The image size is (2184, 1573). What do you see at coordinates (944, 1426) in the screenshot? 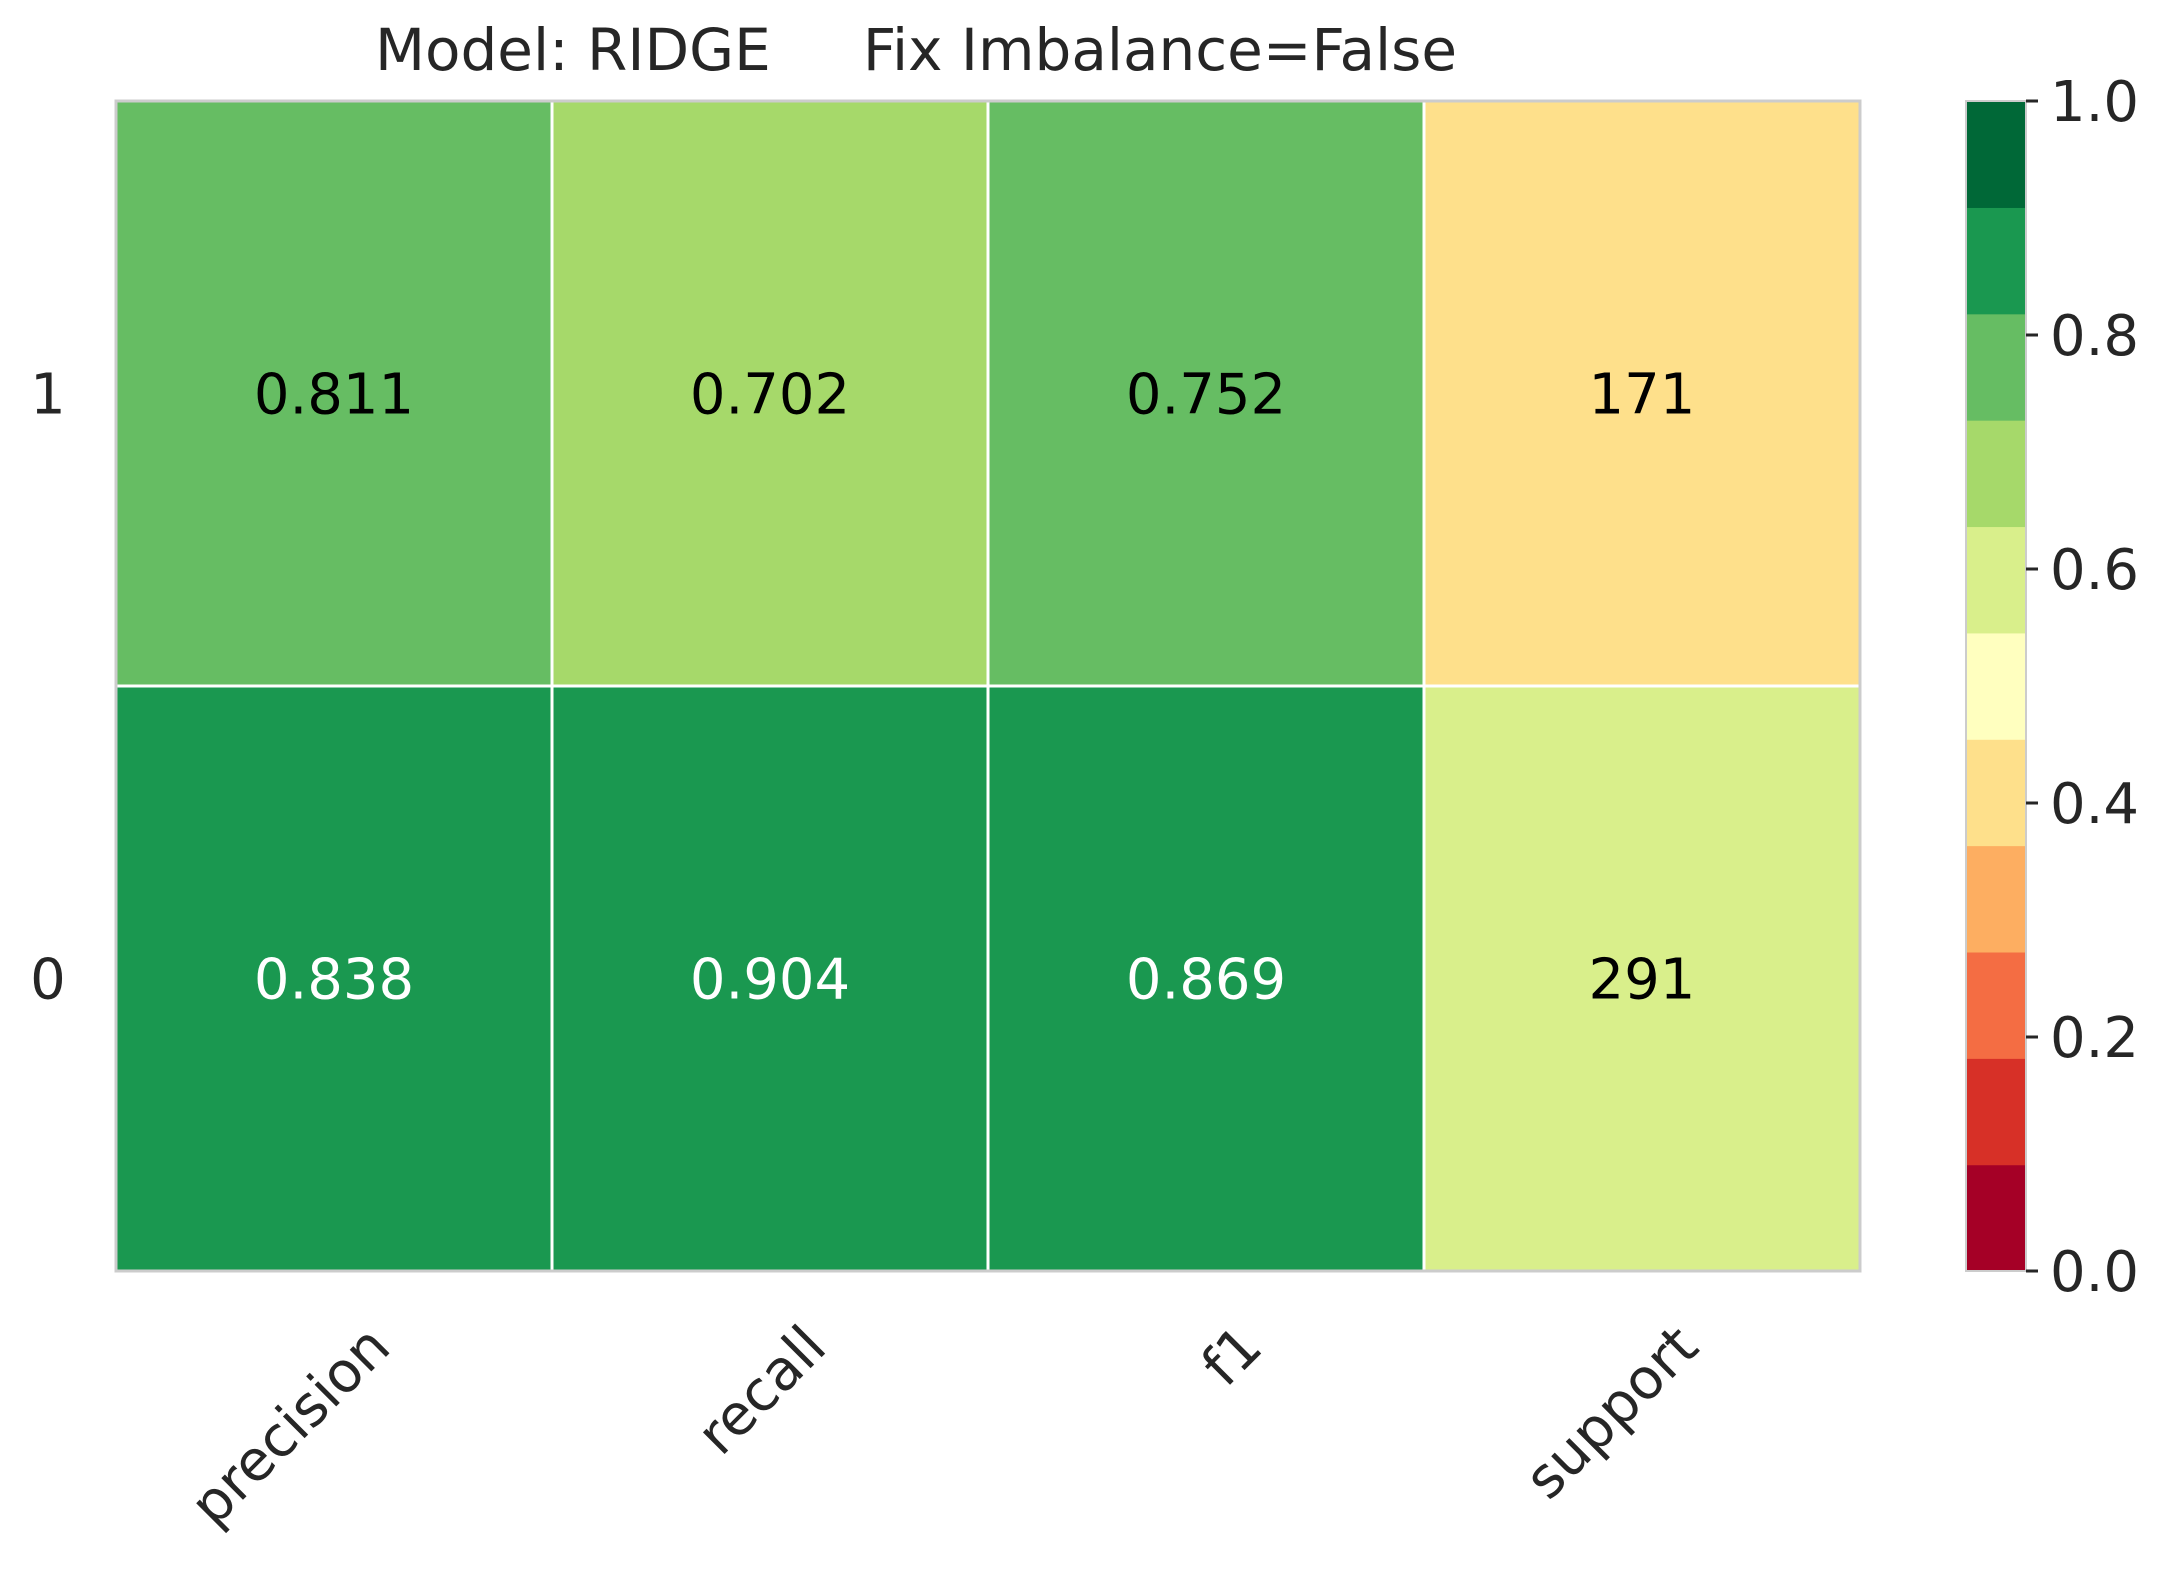
I see `x-axis-labels: precision recall f1 support` at bounding box center [944, 1426].